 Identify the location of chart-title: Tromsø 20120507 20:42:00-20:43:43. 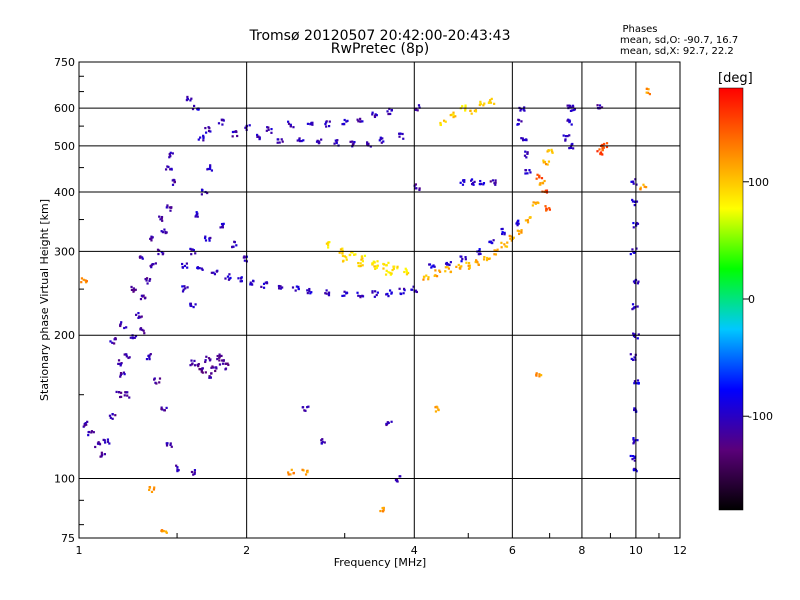
(380, 36).